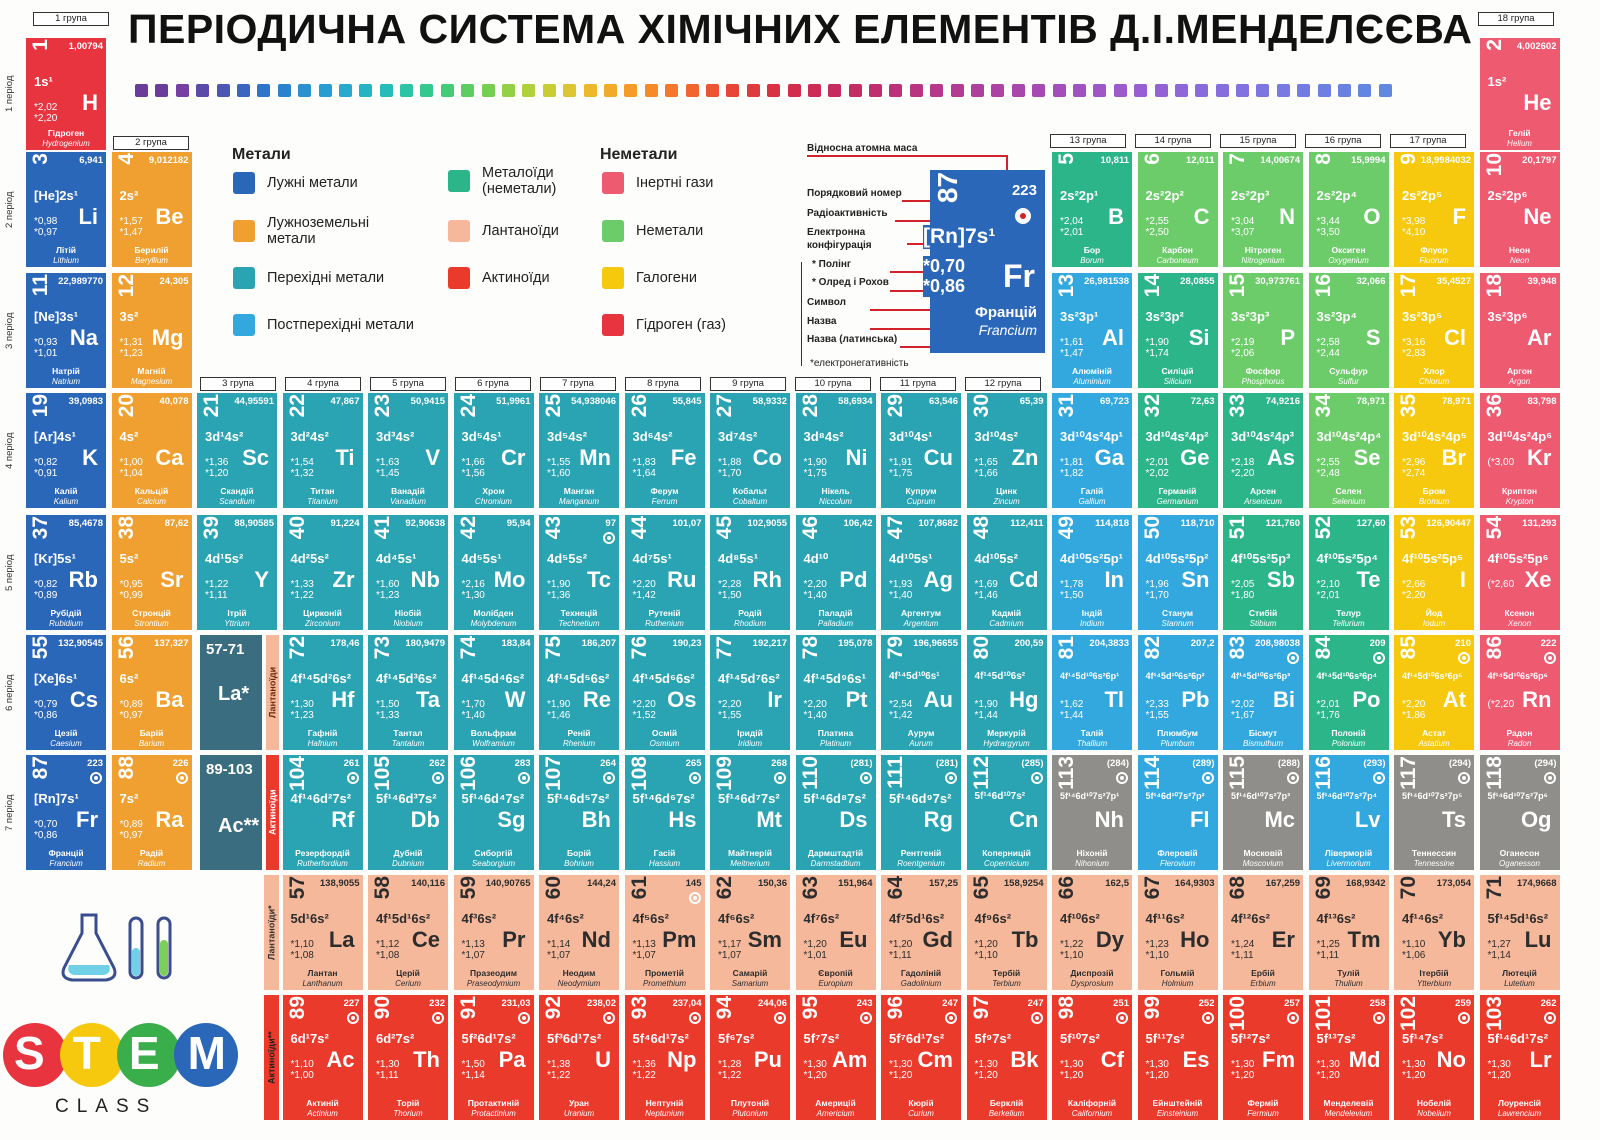  I want to click on element-cell-ra: 88 226 7s² *0,89 *0,97 Ra Радій Radium, so click(151, 812).